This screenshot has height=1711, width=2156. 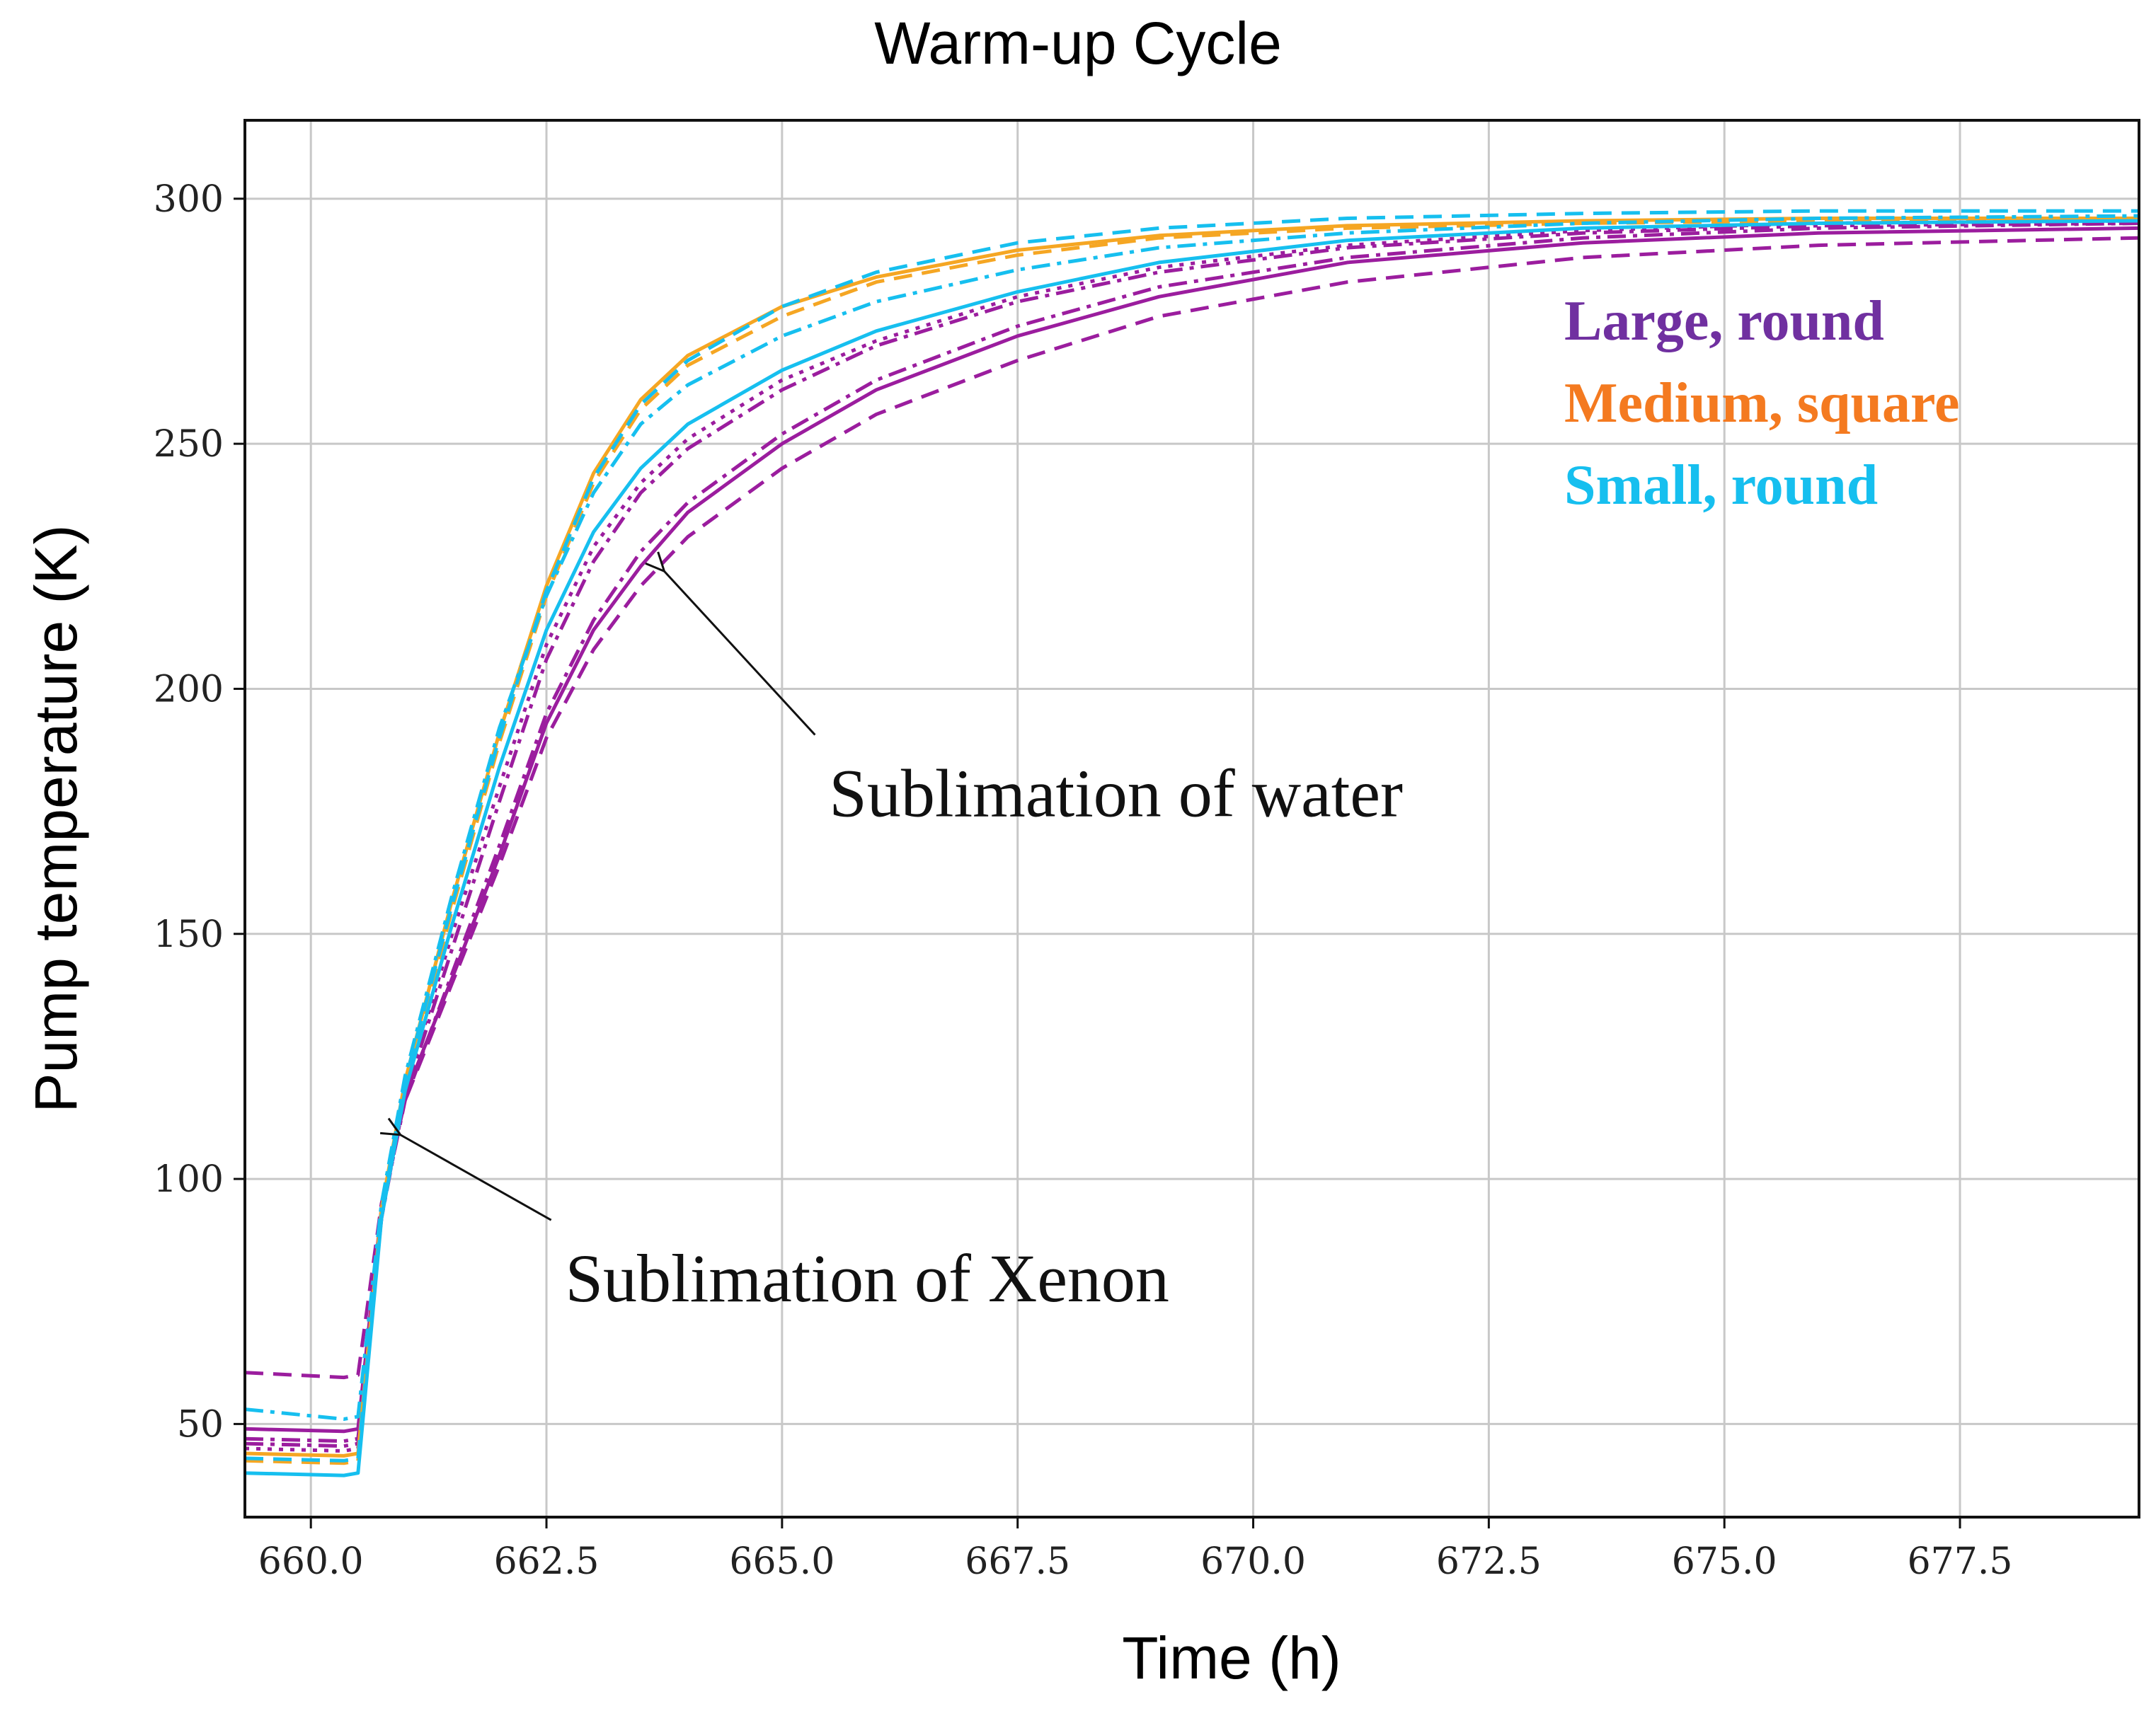 I want to click on x-tick-label: 675.0, so click(x=1724, y=1561).